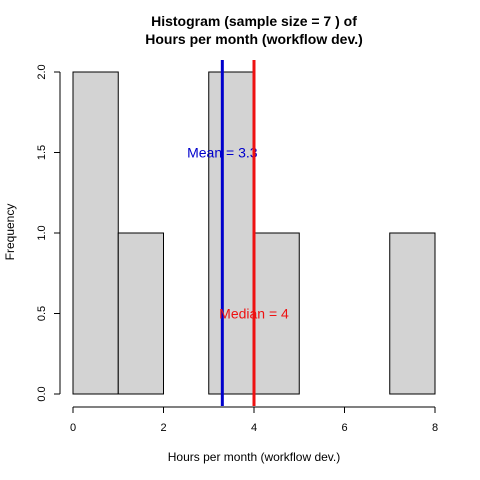 This screenshot has width=480, height=480. What do you see at coordinates (254, 39) in the screenshot?
I see `chart-title-line-2: Hours per month (workflow dev.)` at bounding box center [254, 39].